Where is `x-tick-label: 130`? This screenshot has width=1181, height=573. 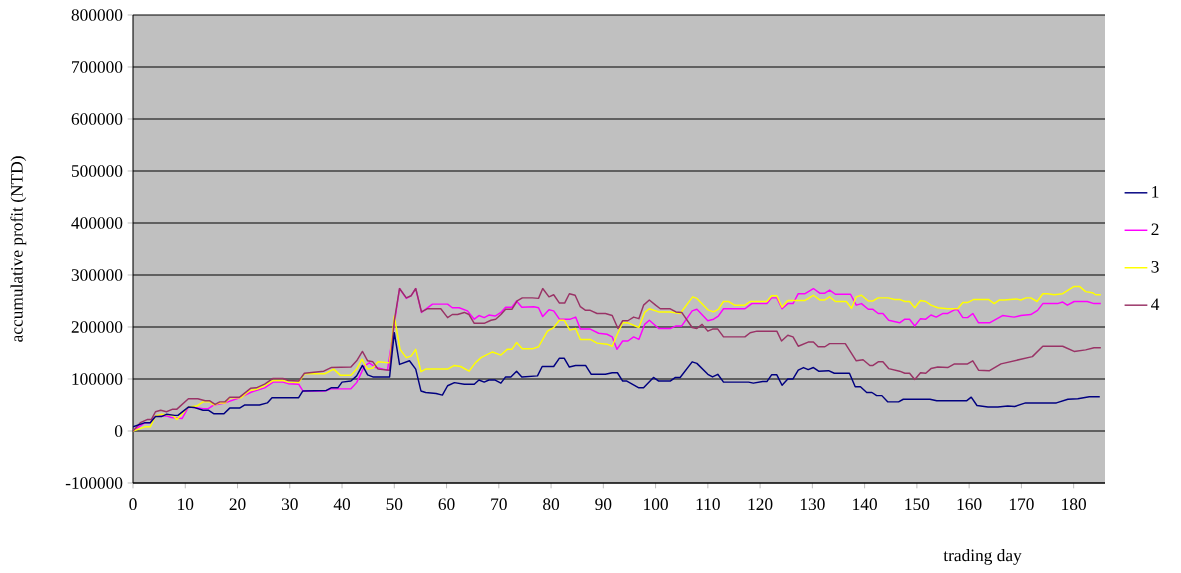 x-tick-label: 130 is located at coordinates (812, 504).